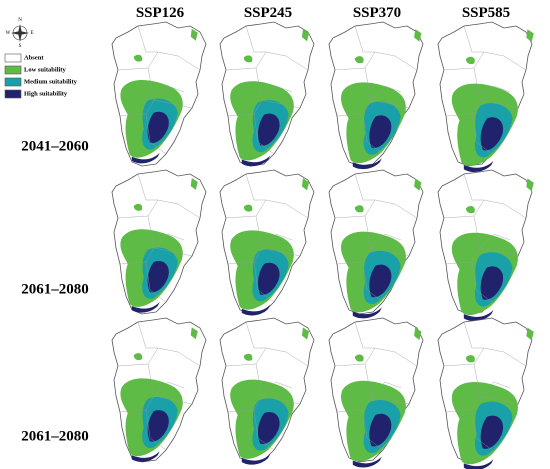 The width and height of the screenshot is (550, 469). I want to click on legend-label: High suitability, so click(46, 93).